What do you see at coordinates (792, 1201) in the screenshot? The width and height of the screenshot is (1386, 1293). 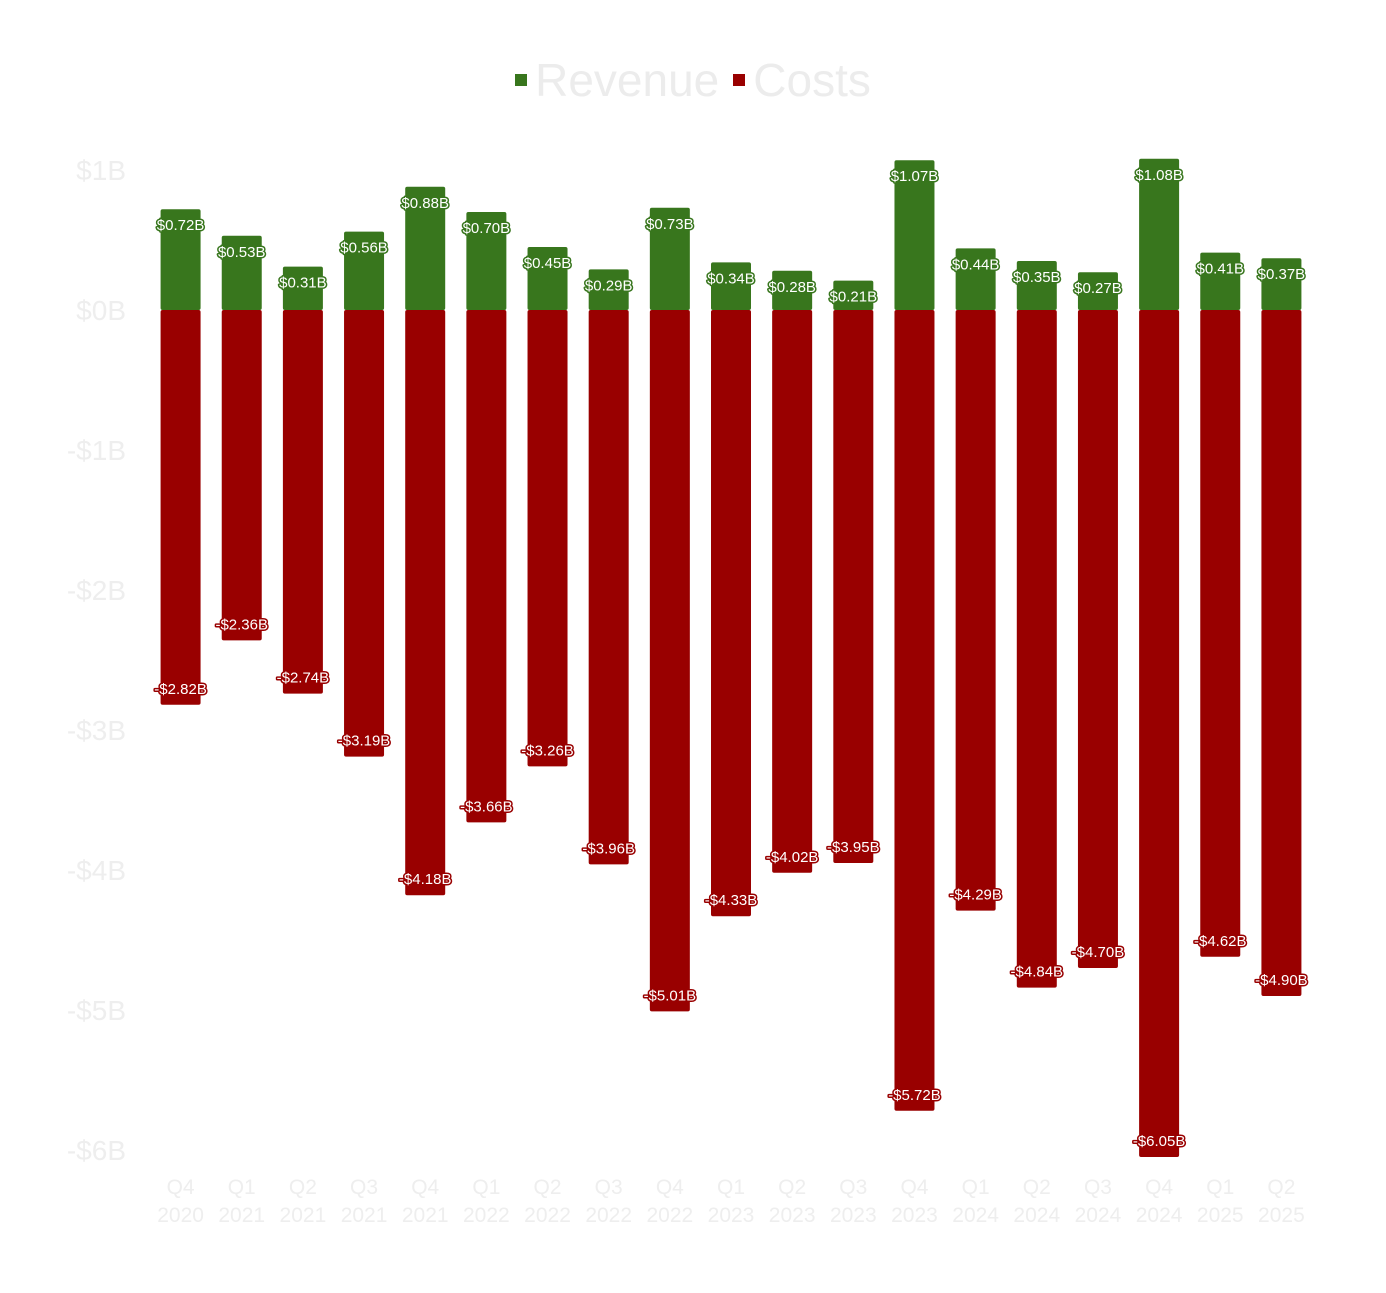 I see `x-tick-label: Q2 2023` at bounding box center [792, 1201].